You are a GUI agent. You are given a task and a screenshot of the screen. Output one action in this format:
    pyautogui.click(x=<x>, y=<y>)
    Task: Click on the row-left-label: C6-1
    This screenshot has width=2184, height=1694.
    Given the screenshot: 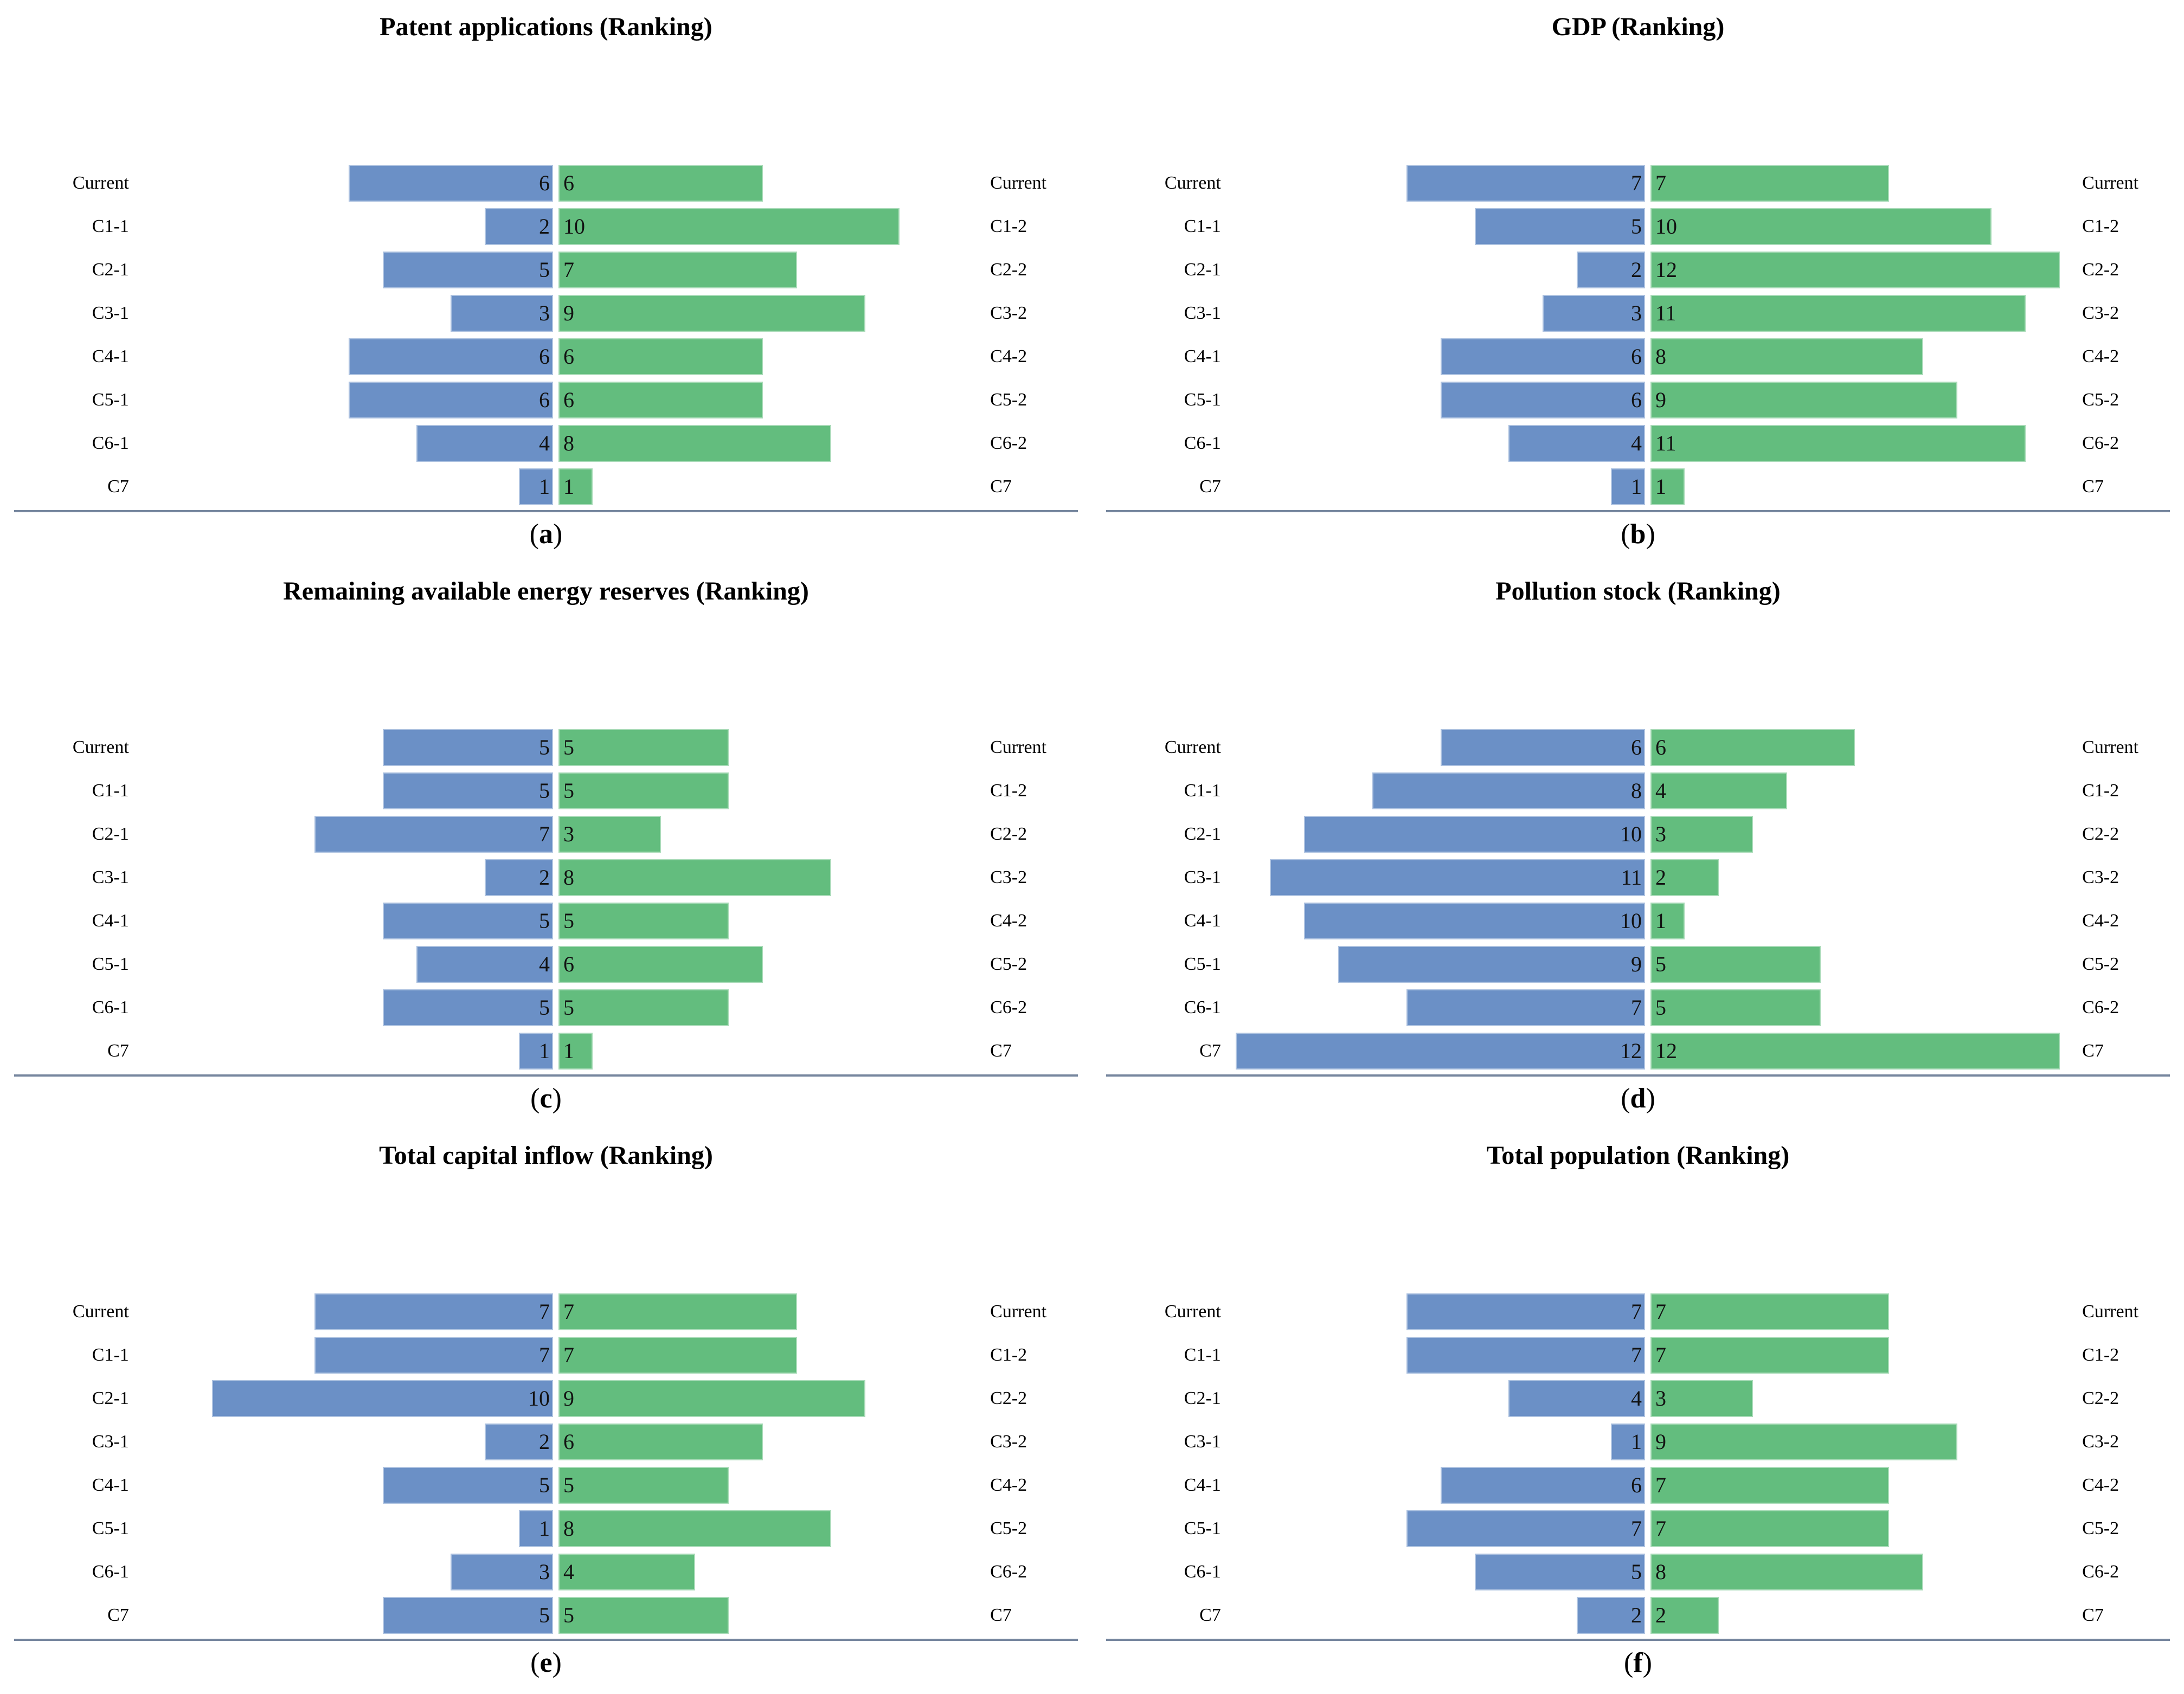 What is the action you would take?
    pyautogui.click(x=1203, y=443)
    